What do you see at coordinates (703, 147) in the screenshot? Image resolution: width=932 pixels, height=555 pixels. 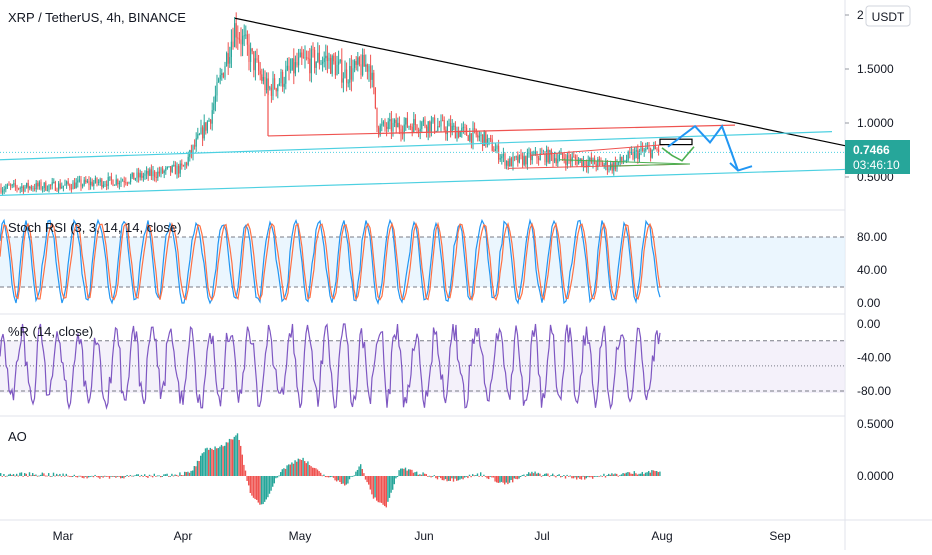 I see `blue-projection-path` at bounding box center [703, 147].